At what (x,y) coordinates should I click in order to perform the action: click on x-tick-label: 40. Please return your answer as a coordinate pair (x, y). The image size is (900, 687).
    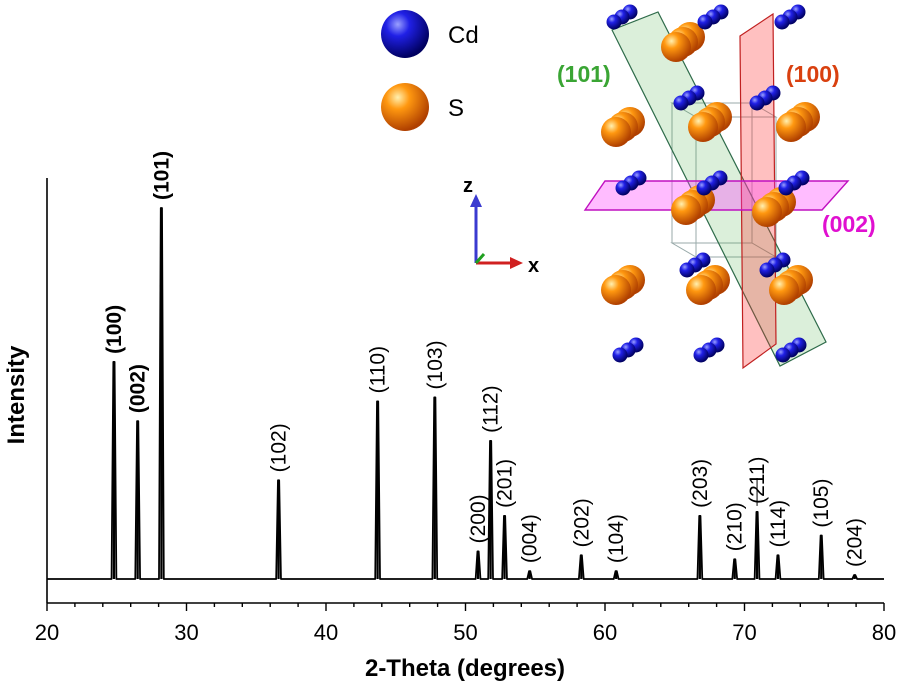
    Looking at the image, I should click on (326, 632).